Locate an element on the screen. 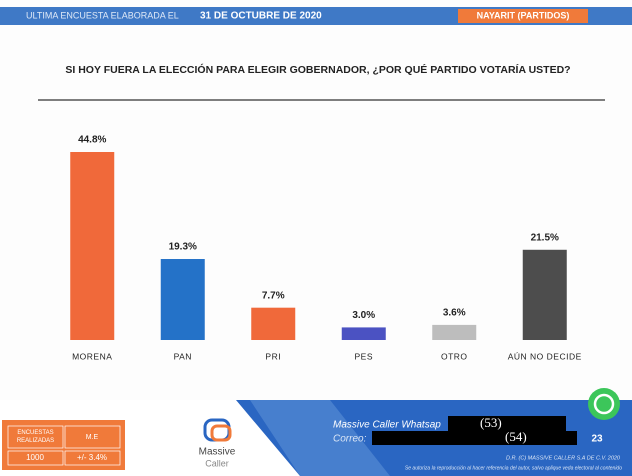 This screenshot has width=632, height=476. value-label: 7.7% is located at coordinates (273, 295).